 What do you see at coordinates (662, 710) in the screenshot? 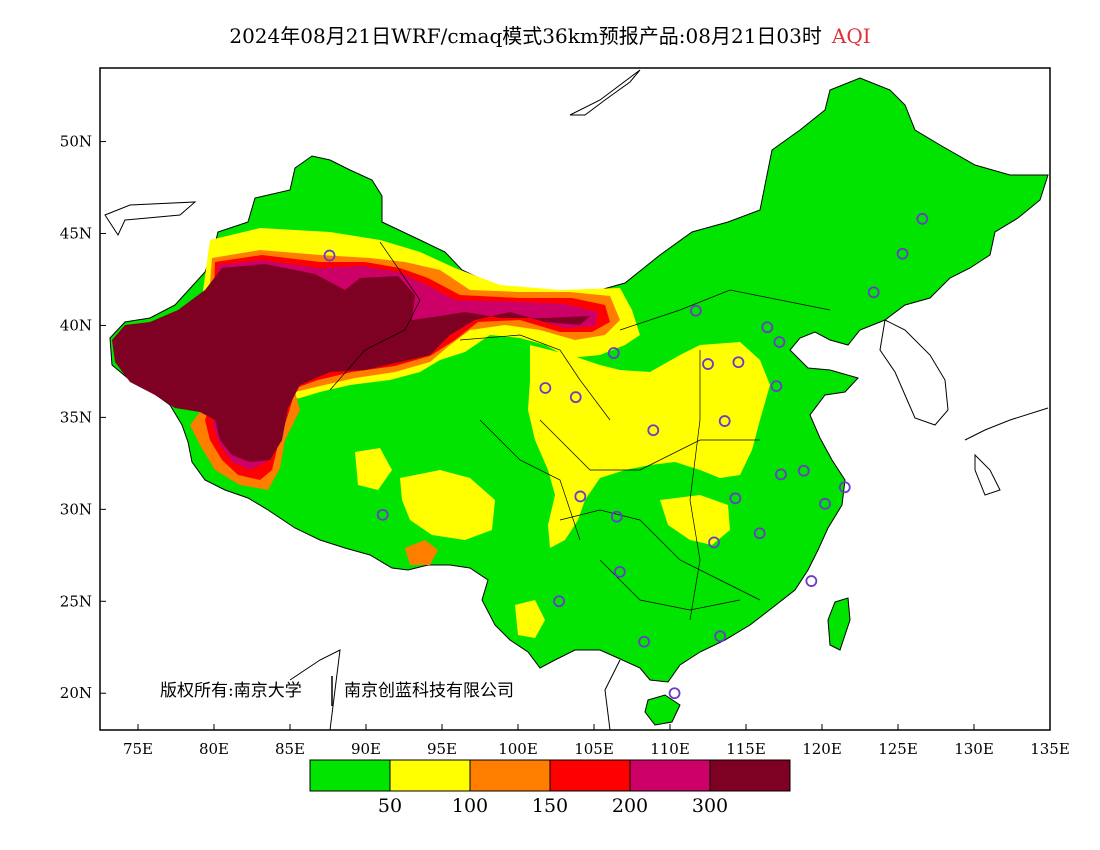
I see `hainan-island` at bounding box center [662, 710].